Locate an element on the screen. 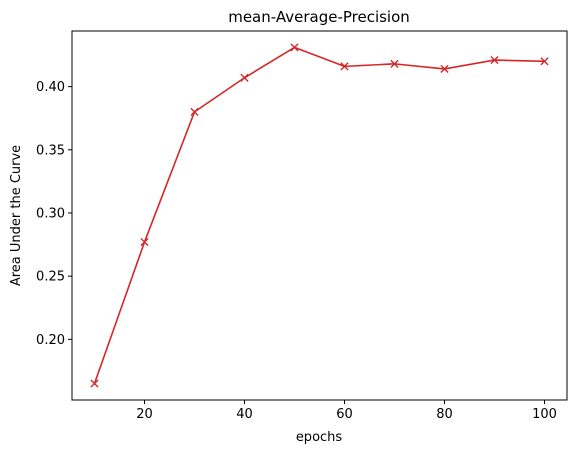 This screenshot has height=453, width=576. y-axis: 0.20 0.25 0.30 0.35 0.40 is located at coordinates (54, 214).